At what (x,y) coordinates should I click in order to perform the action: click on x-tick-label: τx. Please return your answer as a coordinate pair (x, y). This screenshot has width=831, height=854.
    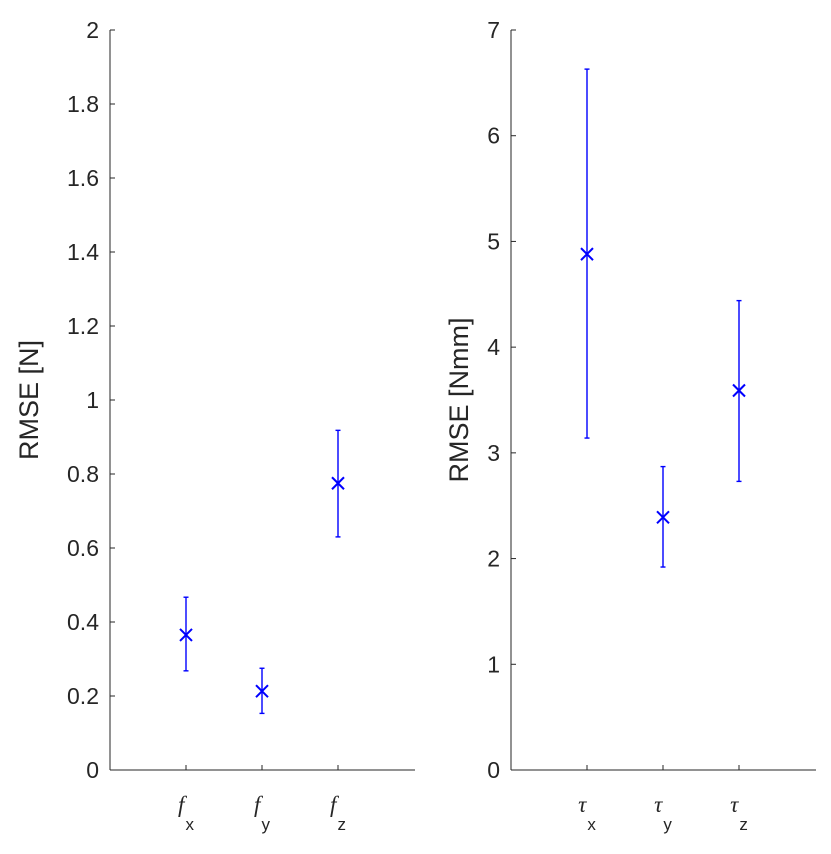
    Looking at the image, I should click on (587, 813).